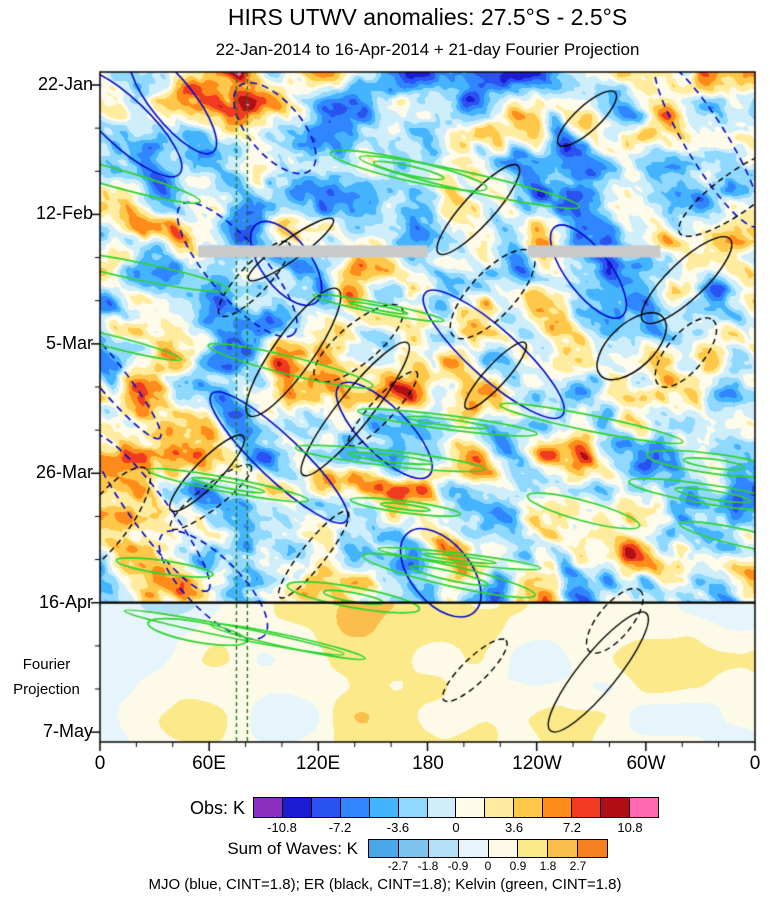 The height and width of the screenshot is (899, 770). I want to click on waves-colorbar-tick-label: 1.8, so click(548, 866).